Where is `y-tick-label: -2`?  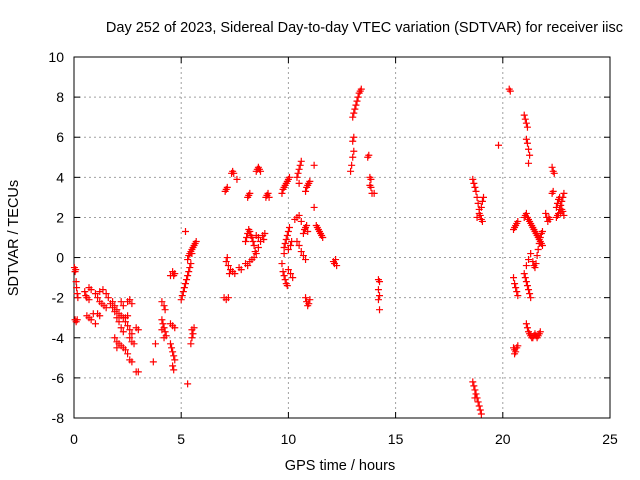 y-tick-label: -2 is located at coordinates (58, 298).